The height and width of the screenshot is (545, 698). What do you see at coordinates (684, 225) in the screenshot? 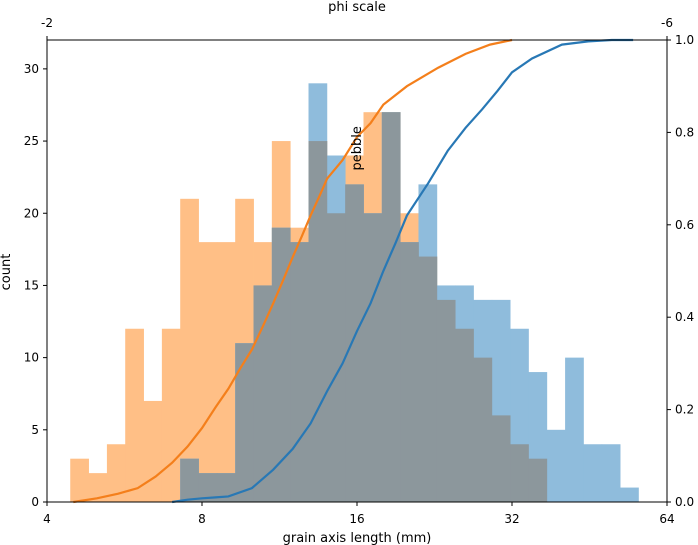
I see `secondary-y-tick-label: 0.6` at bounding box center [684, 225].